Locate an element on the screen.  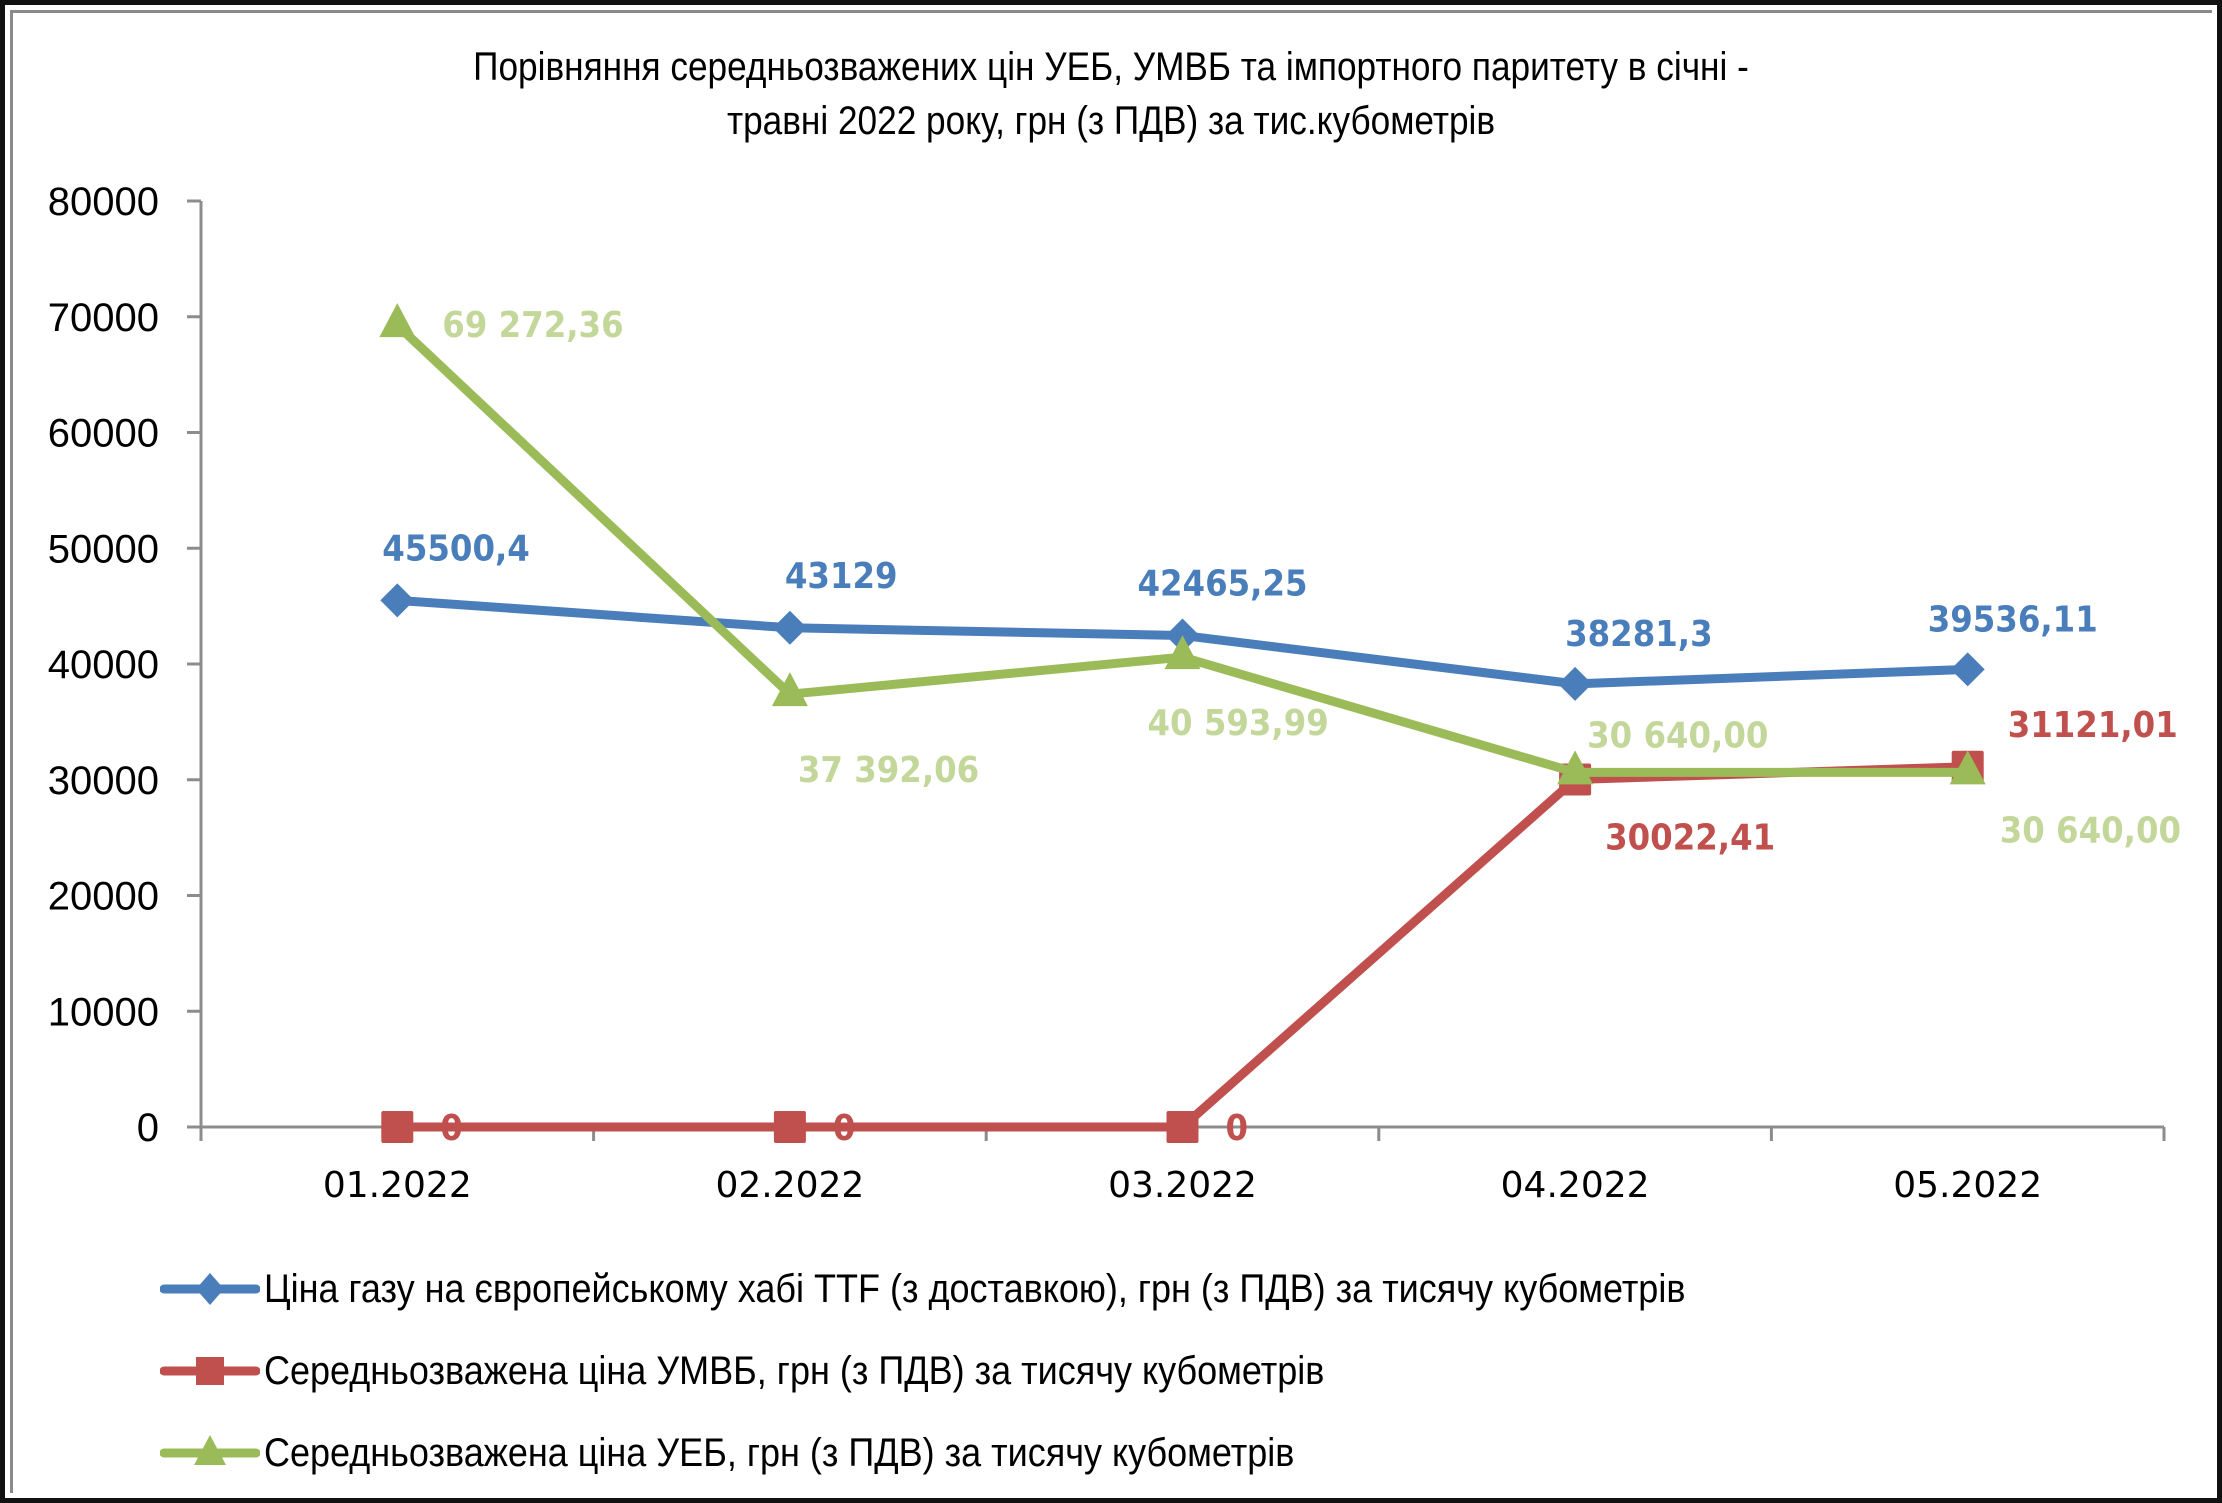
triangle-icon is located at coordinates (210, 1450).